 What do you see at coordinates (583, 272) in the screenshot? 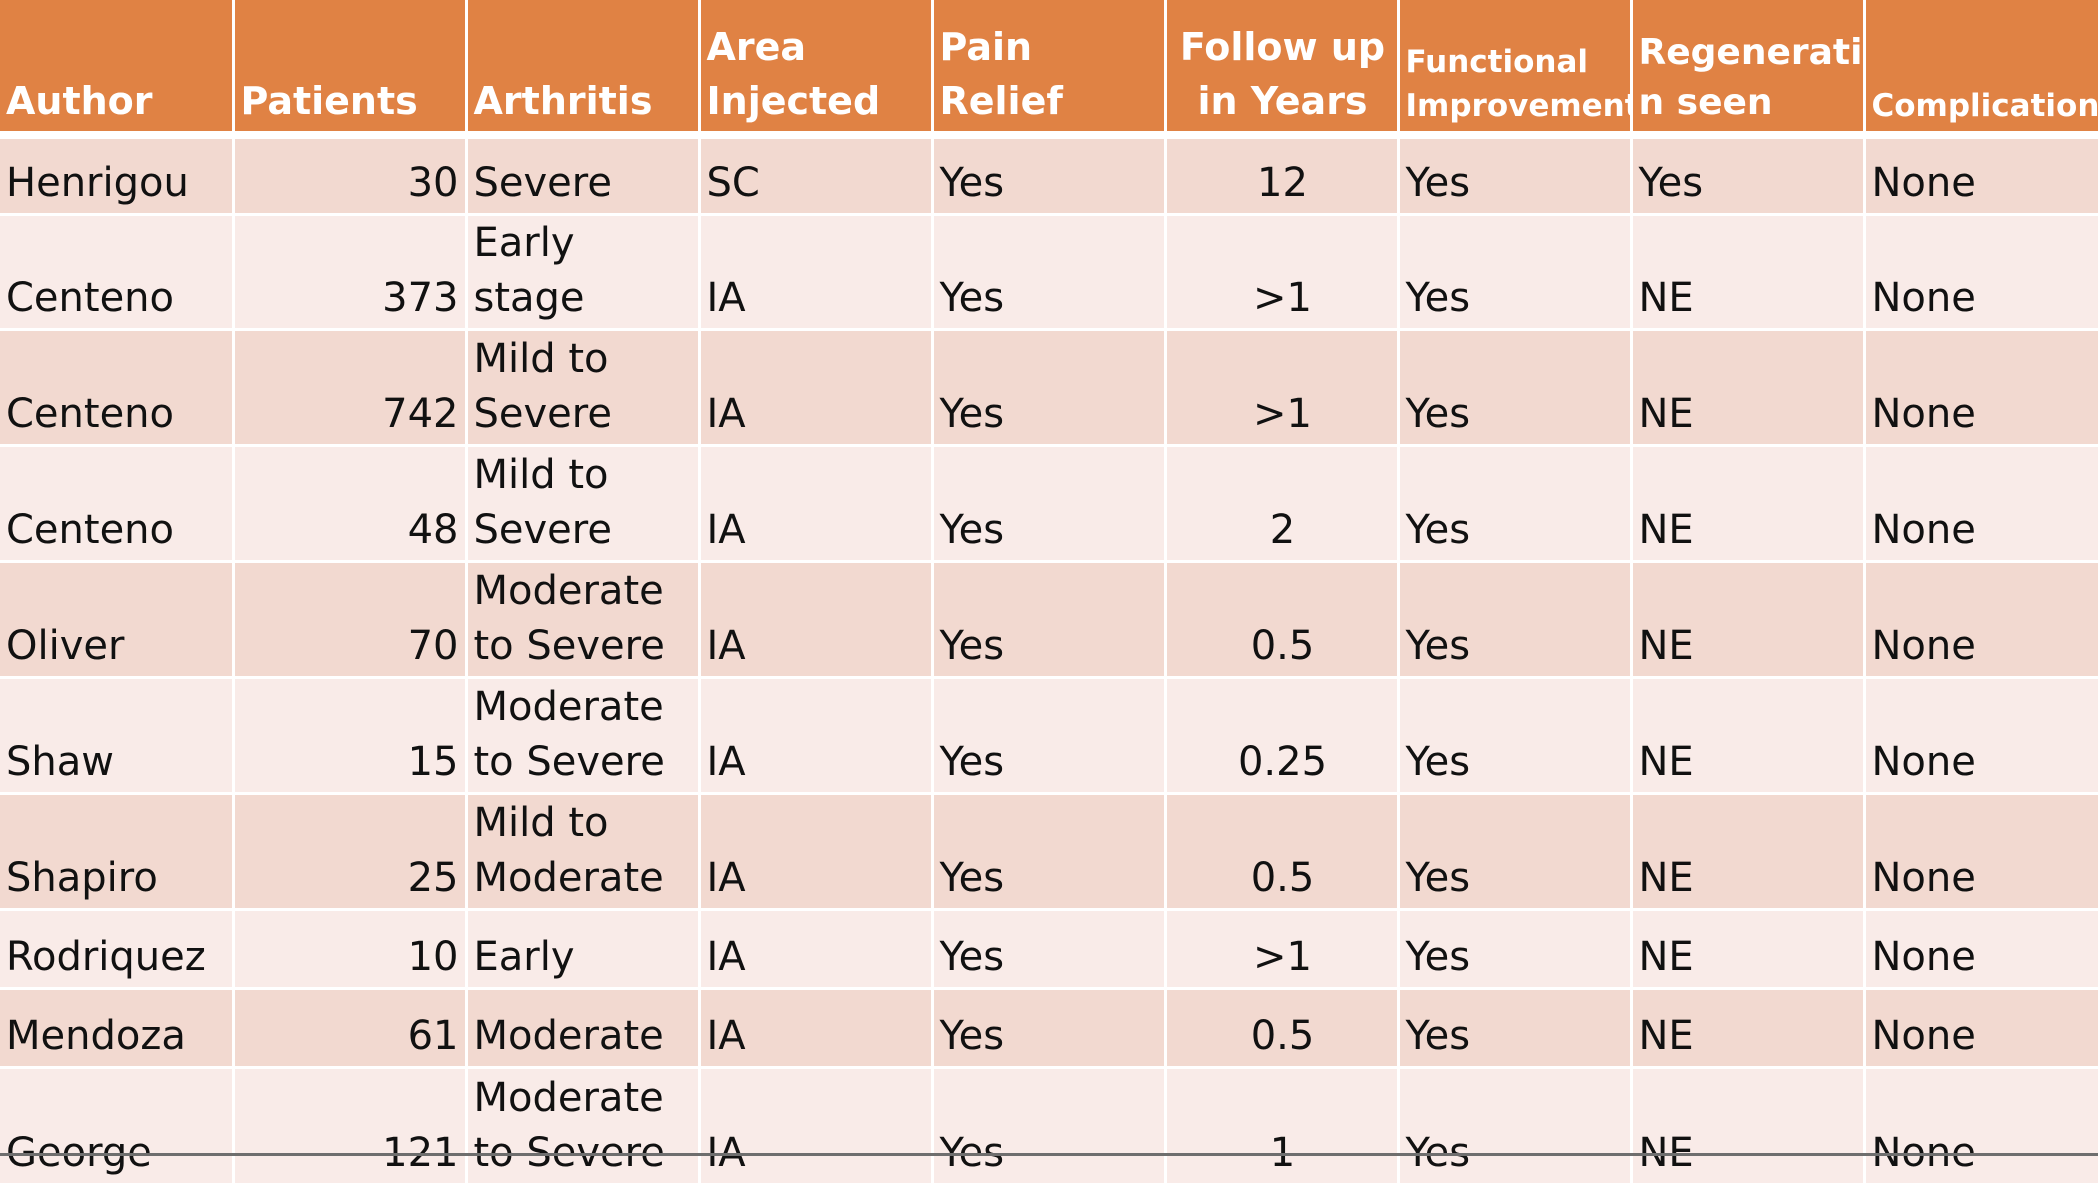
I see `arthritis-cell: Early stage` at bounding box center [583, 272].